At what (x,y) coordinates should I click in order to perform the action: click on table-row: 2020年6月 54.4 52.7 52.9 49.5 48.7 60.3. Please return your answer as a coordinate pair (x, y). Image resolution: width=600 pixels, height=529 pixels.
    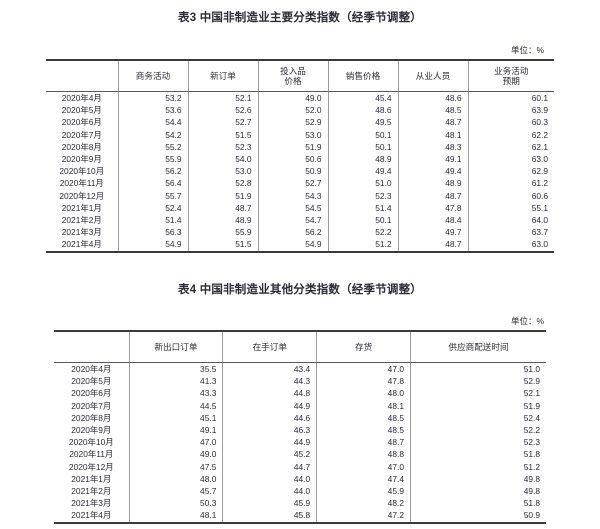
    Looking at the image, I should click on (300, 122).